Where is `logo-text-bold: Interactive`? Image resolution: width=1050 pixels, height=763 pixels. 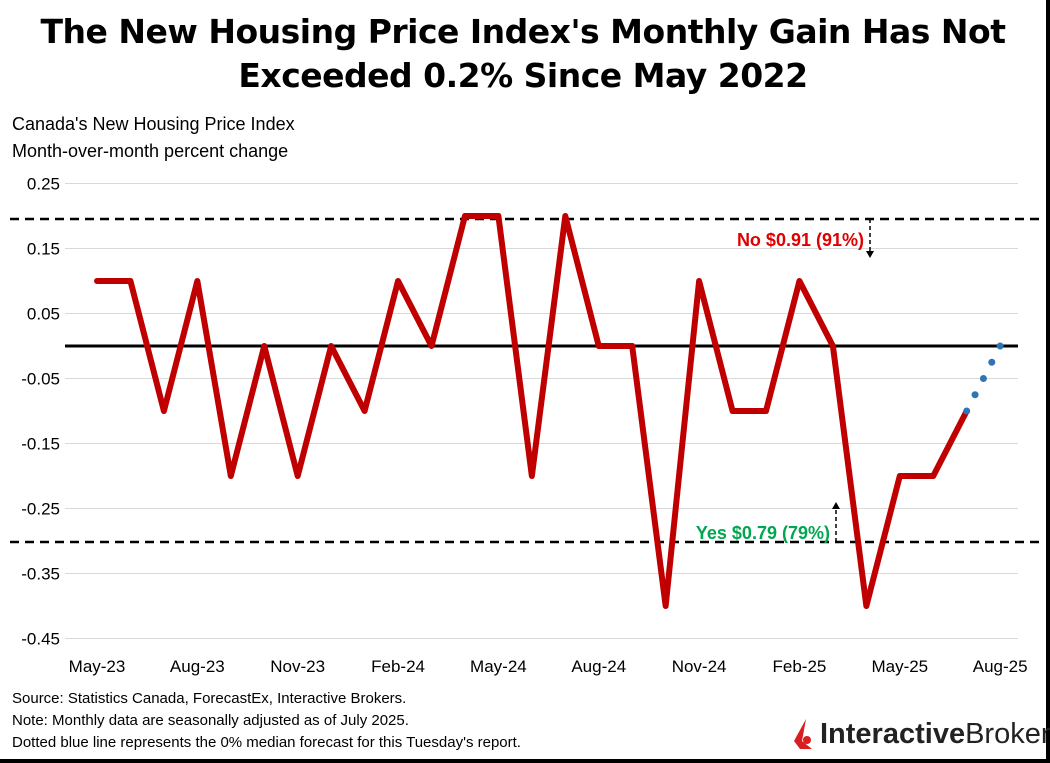
logo-text-bold: Interactive is located at coordinates (893, 734).